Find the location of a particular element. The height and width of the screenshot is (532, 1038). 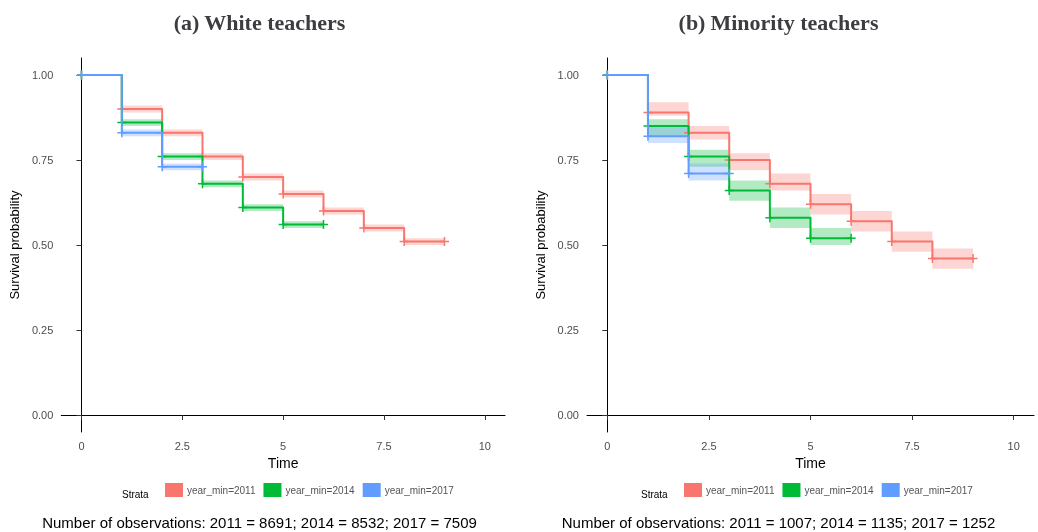

chart-title: (b) Minority teachers is located at coordinates (778, 22).